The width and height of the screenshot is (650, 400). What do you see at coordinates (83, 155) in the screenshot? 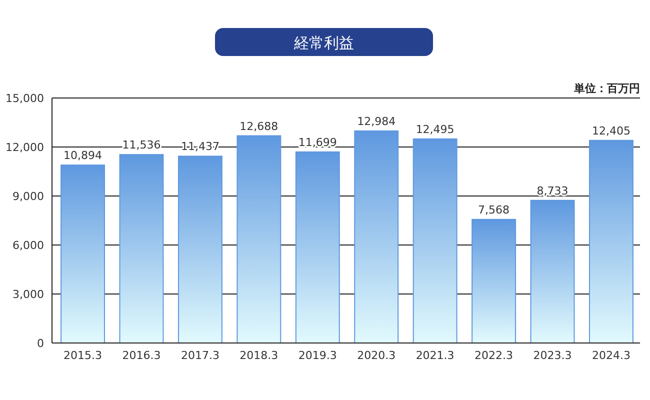
I see `data-label: 10,894` at bounding box center [83, 155].